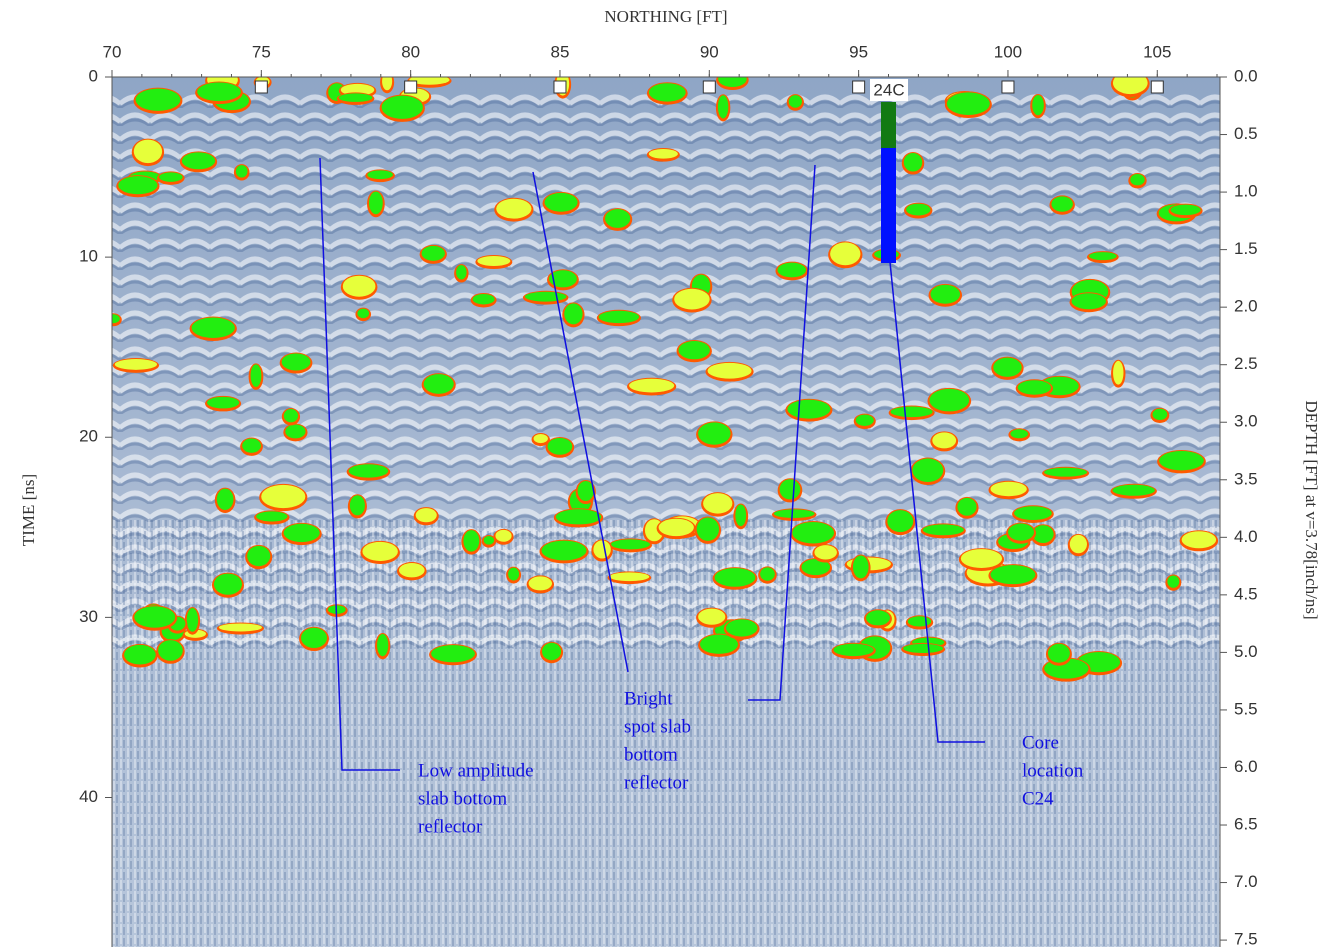 The width and height of the screenshot is (1336, 950). Describe the element at coordinates (888, 205) in the screenshot. I see `core-lower` at that location.